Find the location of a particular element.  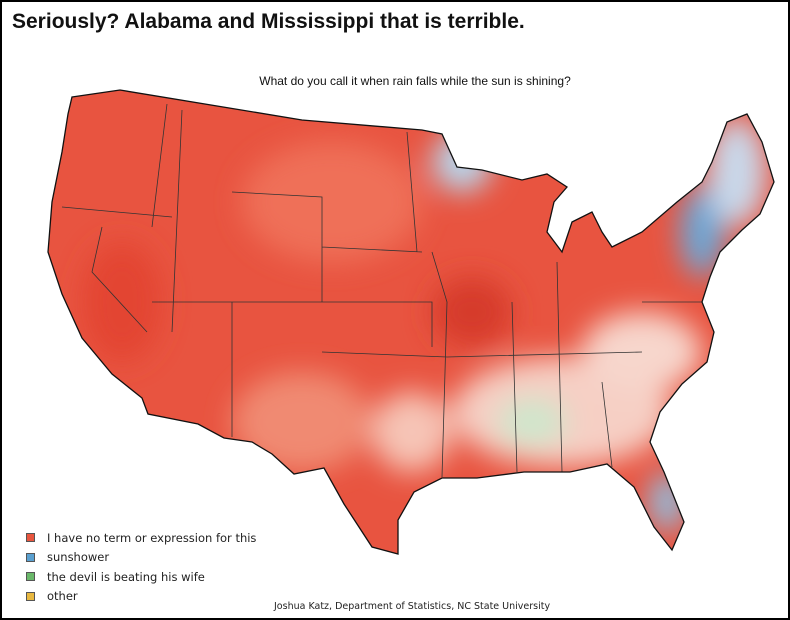

legend-item-devil: the devil is beating his wife is located at coordinates (141, 577).